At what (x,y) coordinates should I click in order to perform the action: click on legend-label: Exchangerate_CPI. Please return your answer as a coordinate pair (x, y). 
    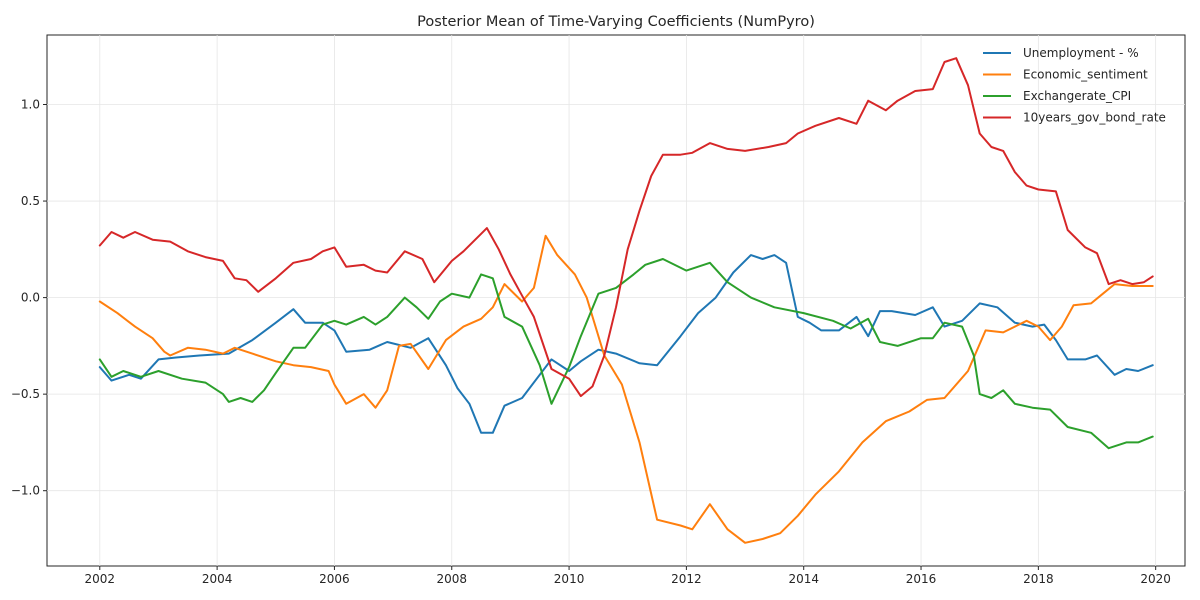
    Looking at the image, I should click on (1077, 96).